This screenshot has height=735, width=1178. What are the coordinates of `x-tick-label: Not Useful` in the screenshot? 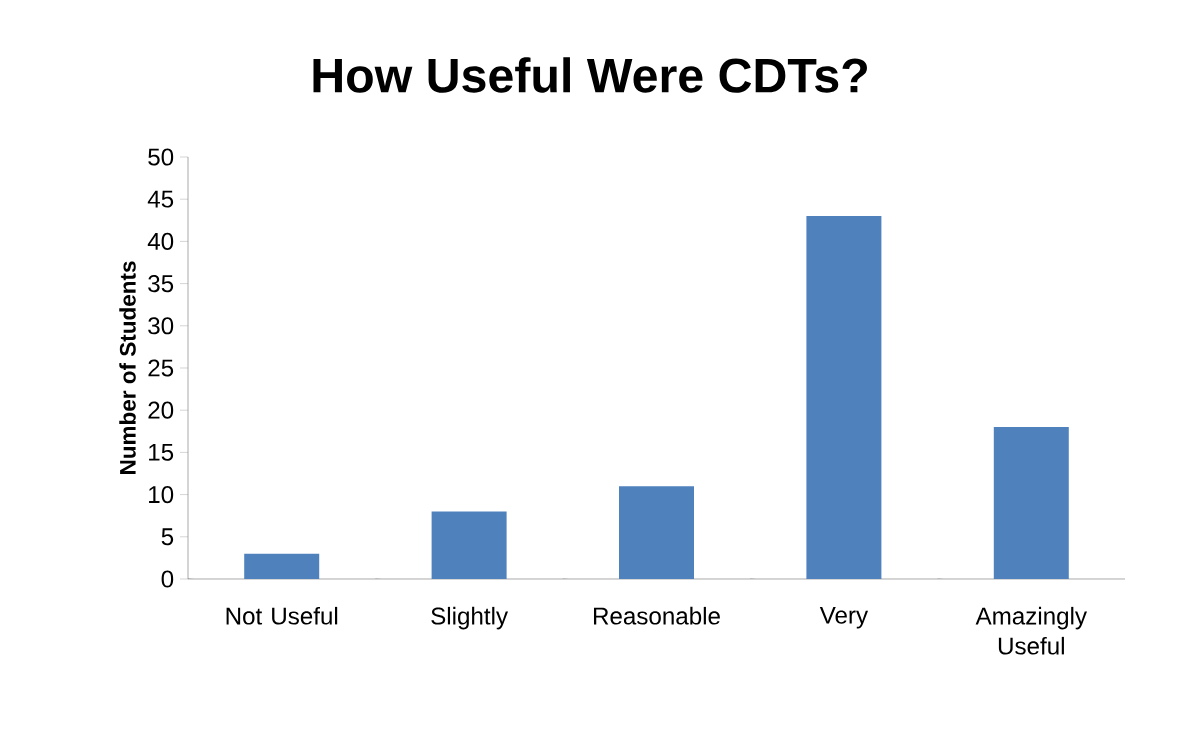 It's located at (282, 615).